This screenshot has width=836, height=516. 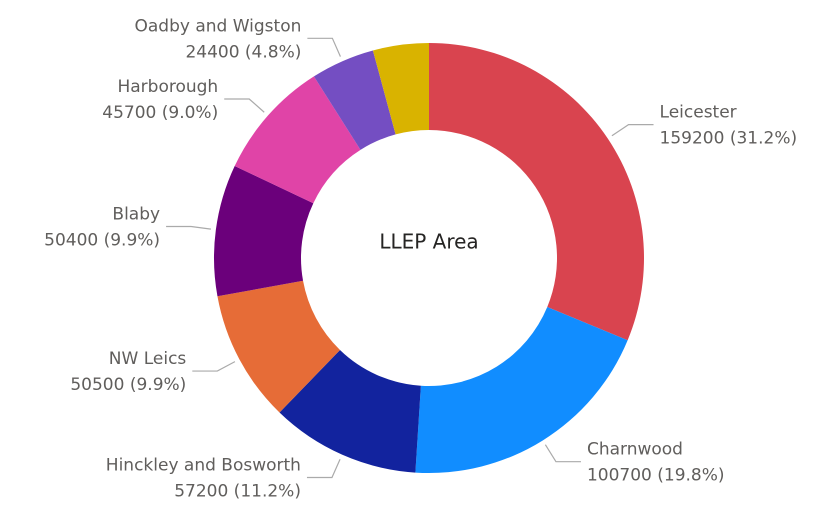 I want to click on value-label: 159200 (31.2%), so click(x=729, y=139).